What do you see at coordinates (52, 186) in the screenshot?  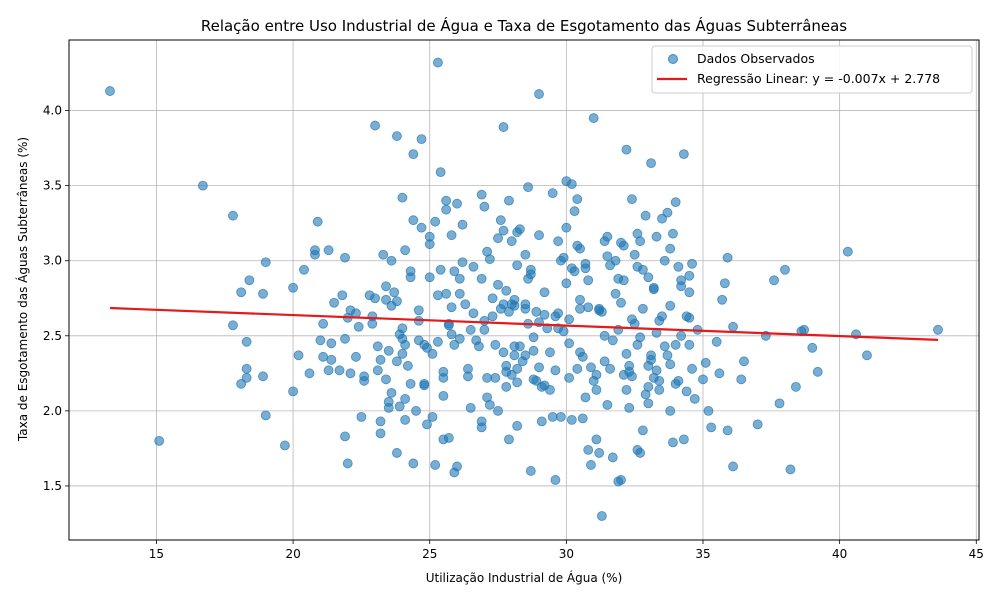 I see `y-tick-label: 3.5` at bounding box center [52, 186].